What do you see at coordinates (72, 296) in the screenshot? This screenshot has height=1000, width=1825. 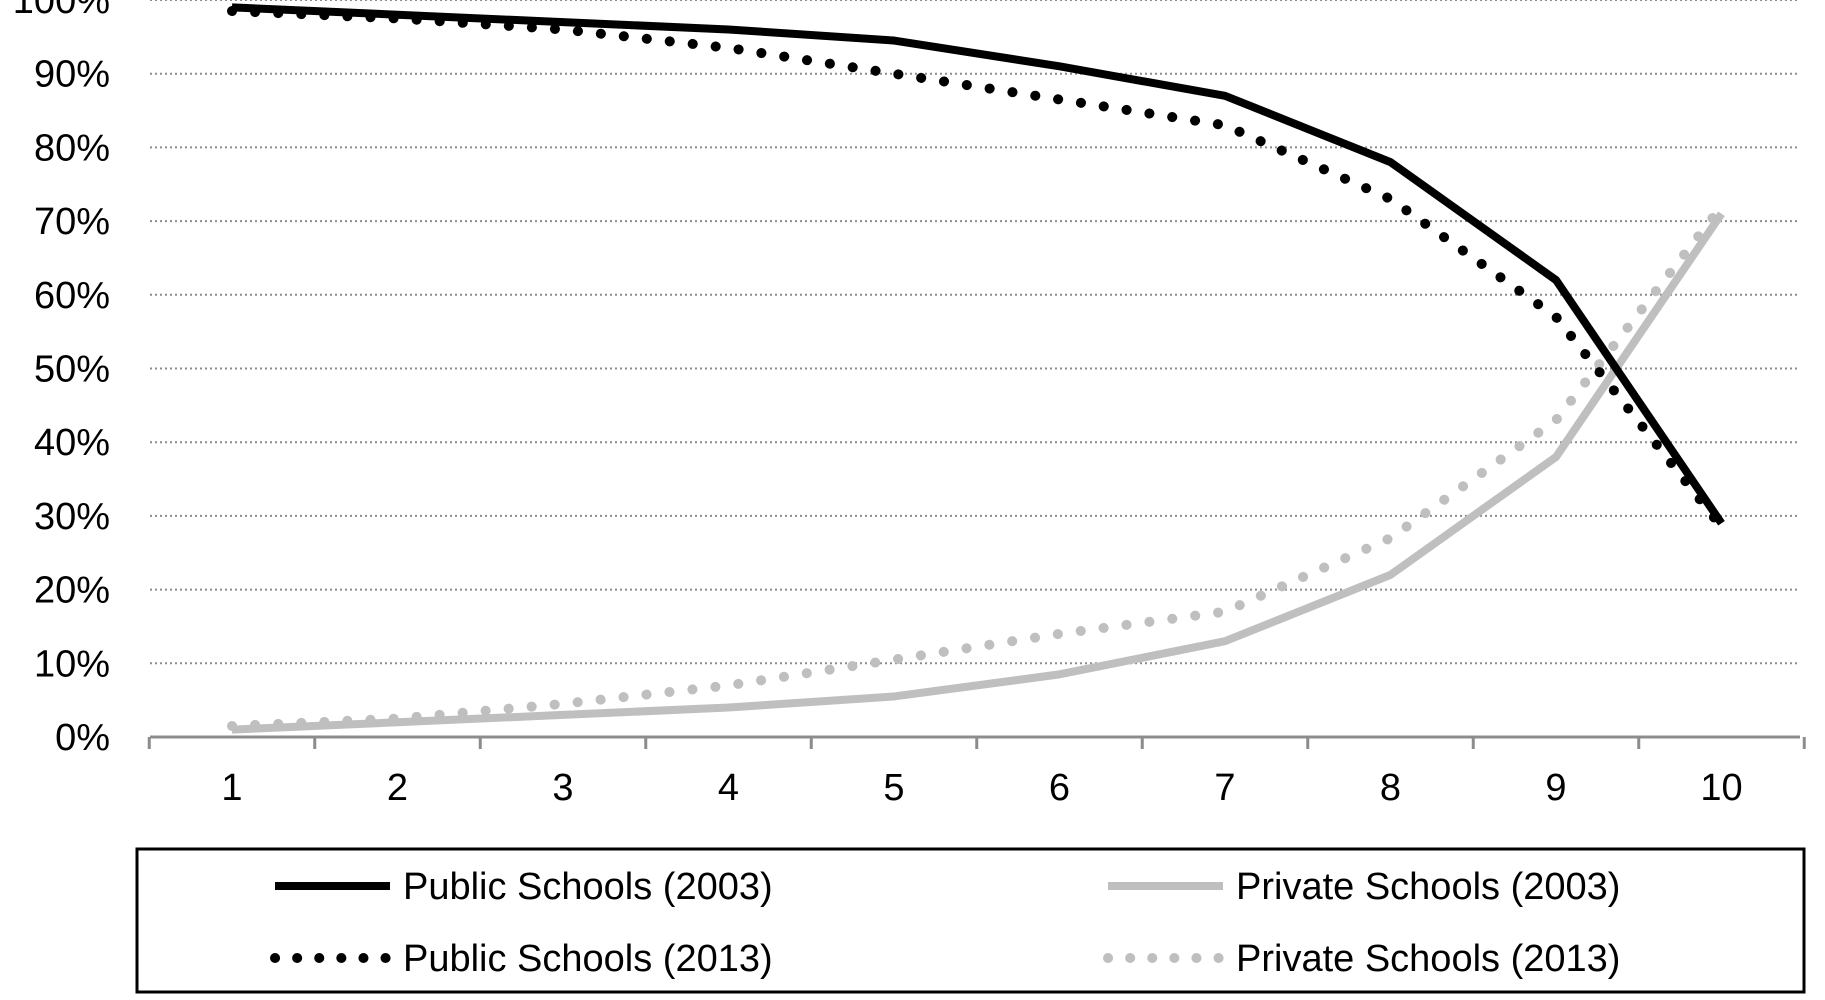 I see `y-tick-label: 60%` at bounding box center [72, 296].